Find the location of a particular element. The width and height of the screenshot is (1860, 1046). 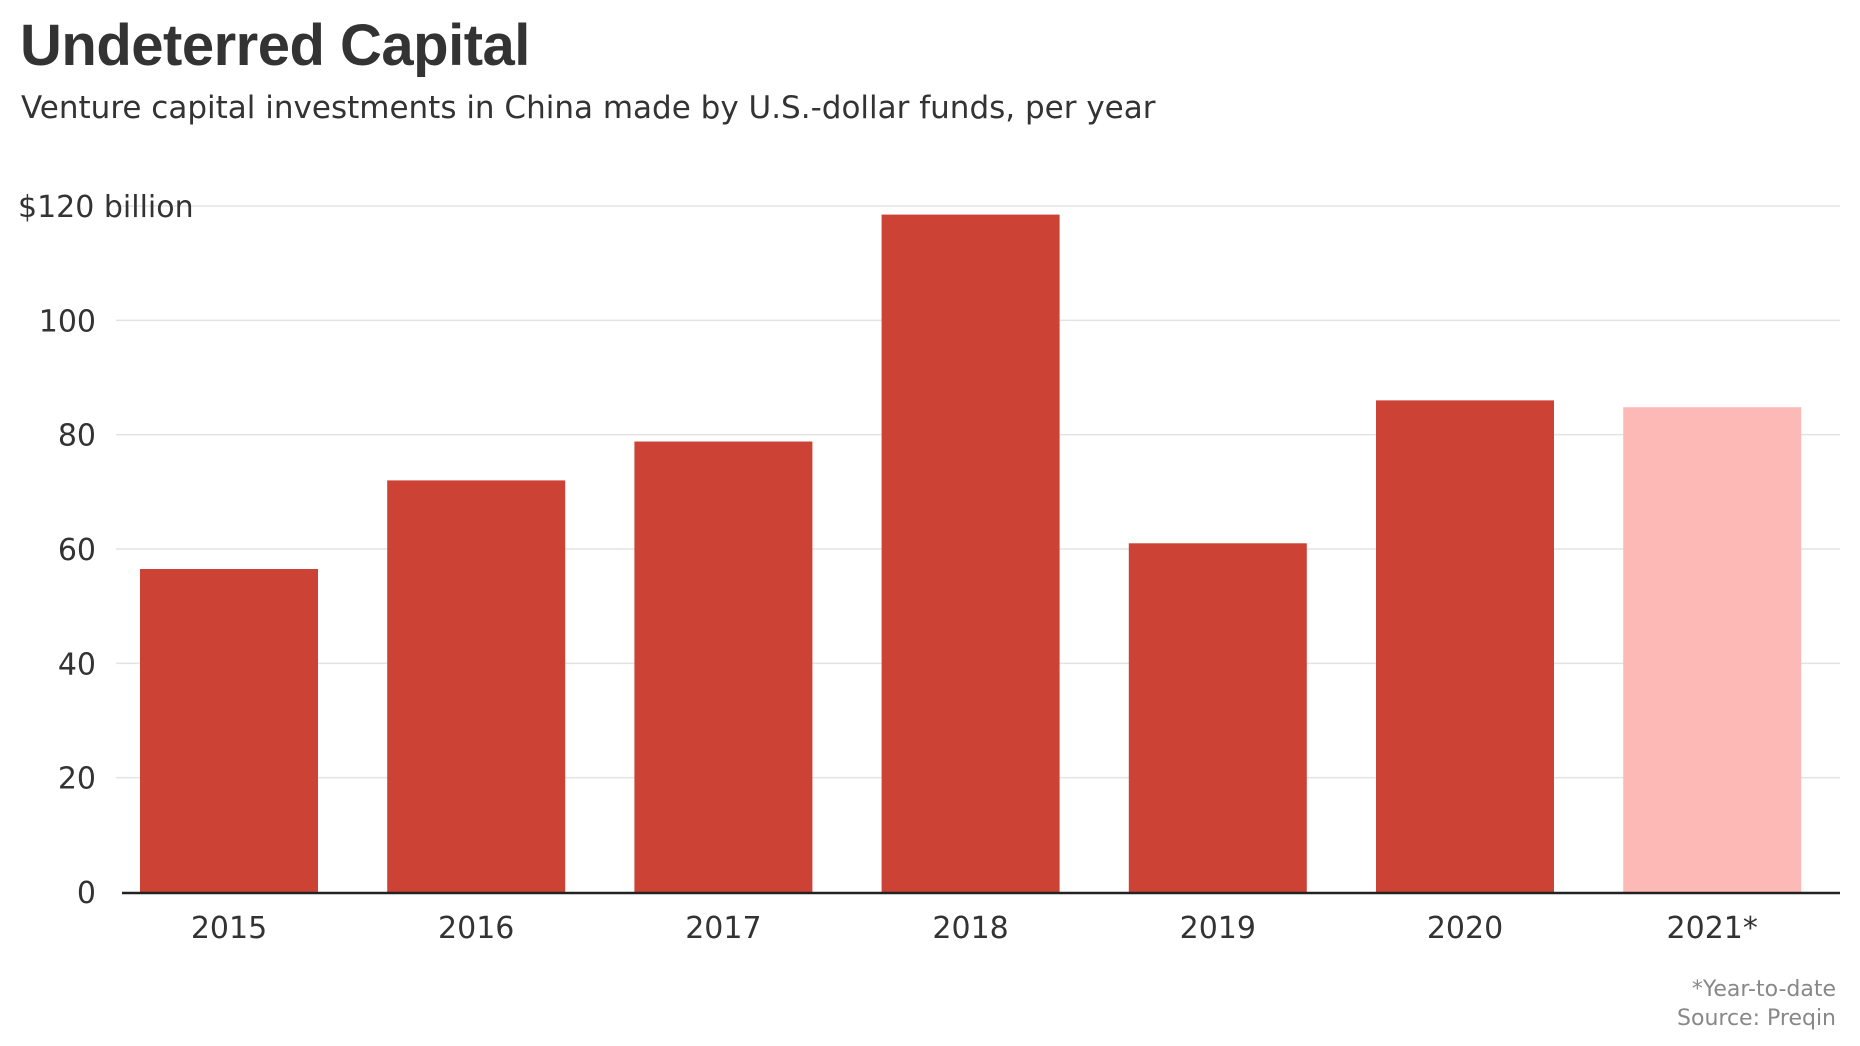

y-tick-label-120: $120 billion is located at coordinates (106, 207).